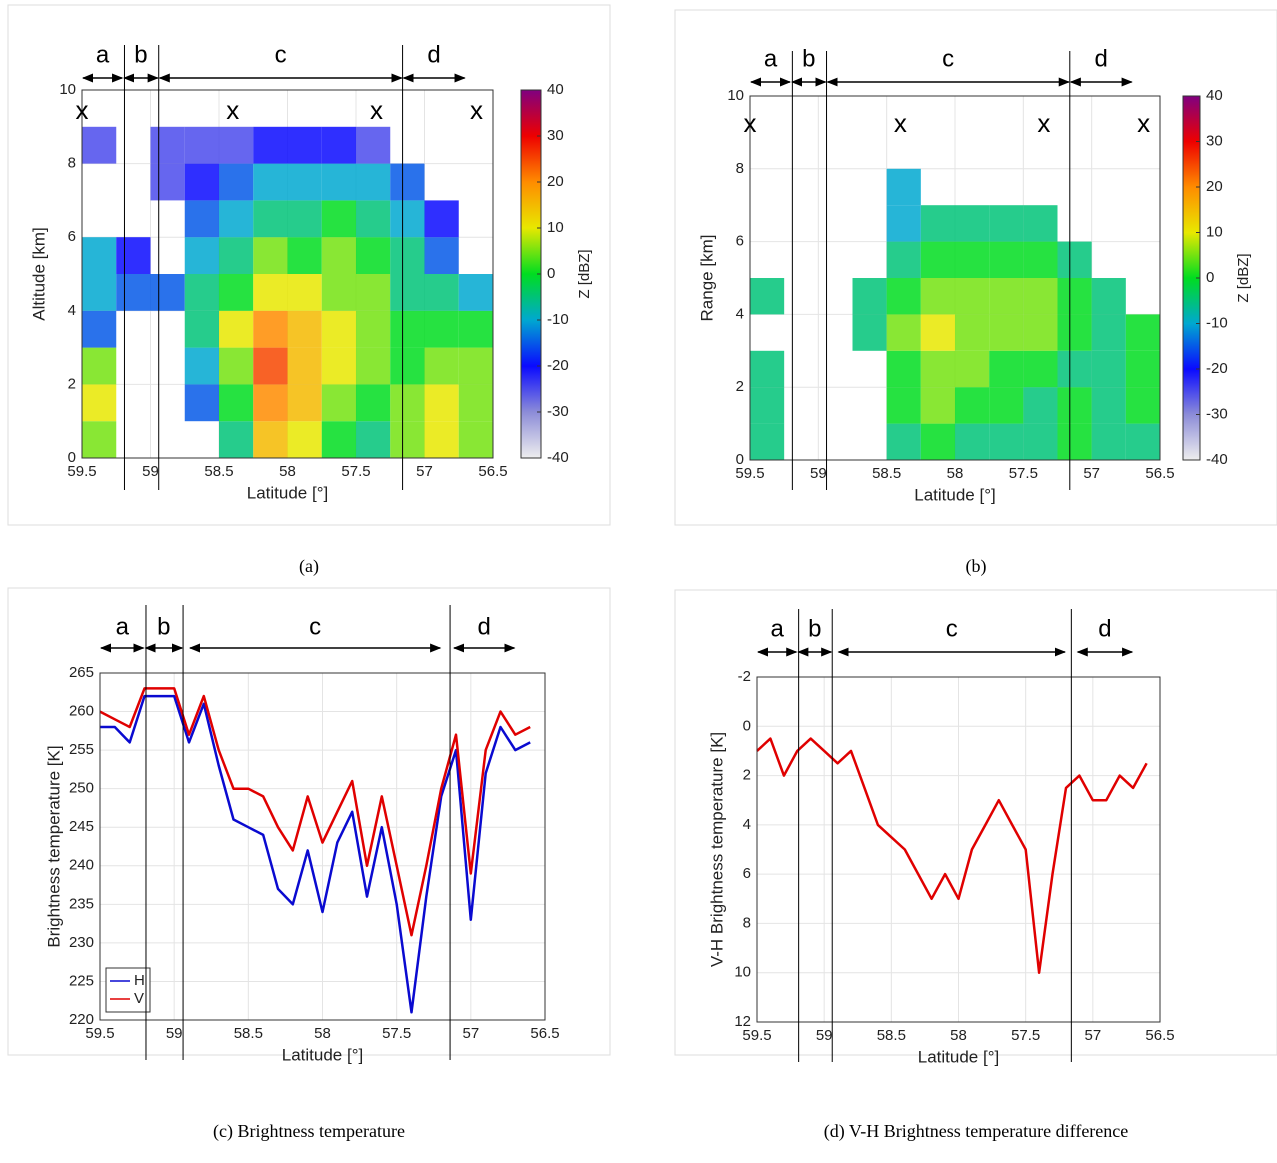 The width and height of the screenshot is (1277, 1163). Describe the element at coordinates (81, 903) in the screenshot. I see `y-tick-label: 235` at that location.